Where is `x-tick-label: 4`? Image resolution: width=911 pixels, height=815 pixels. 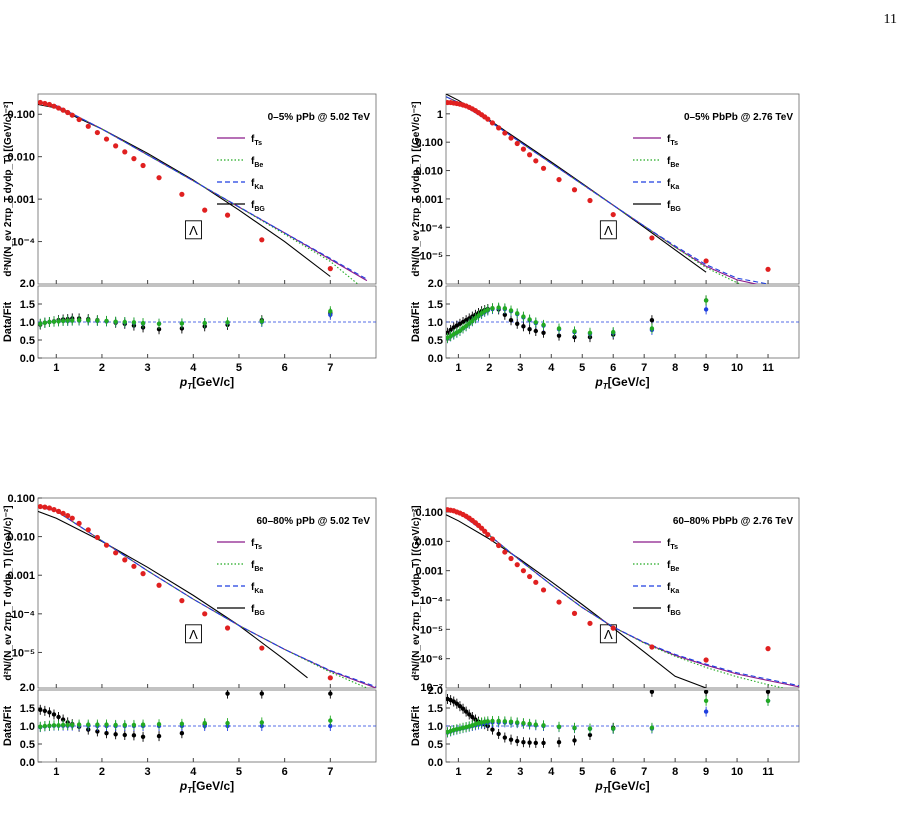 x-tick-label: 4 is located at coordinates (193, 368).